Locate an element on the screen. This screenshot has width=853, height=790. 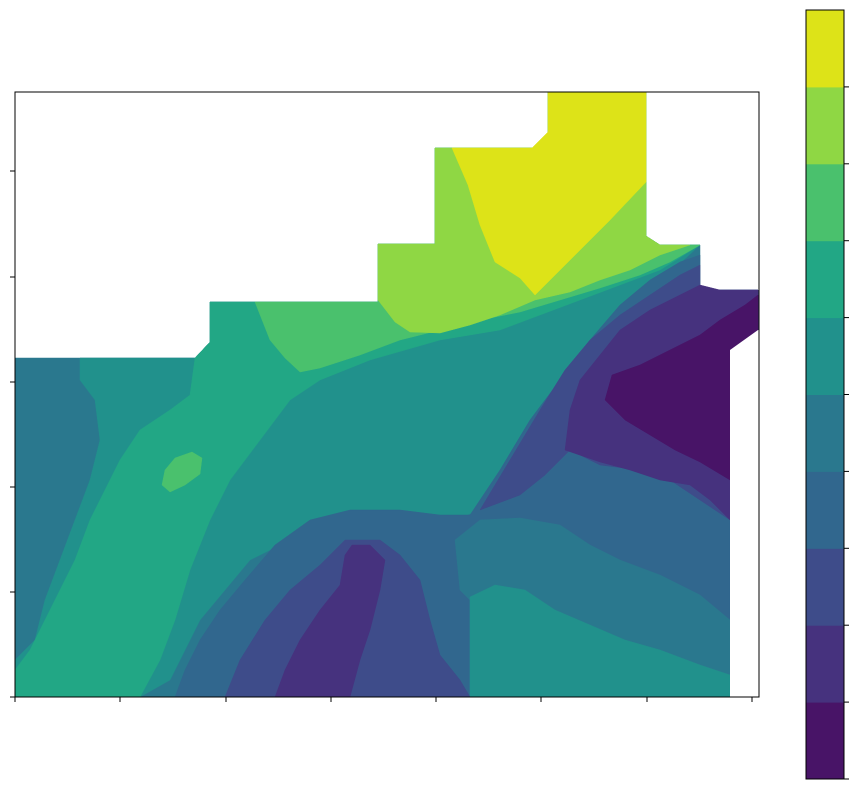
y-axis is located at coordinates (12, 434).